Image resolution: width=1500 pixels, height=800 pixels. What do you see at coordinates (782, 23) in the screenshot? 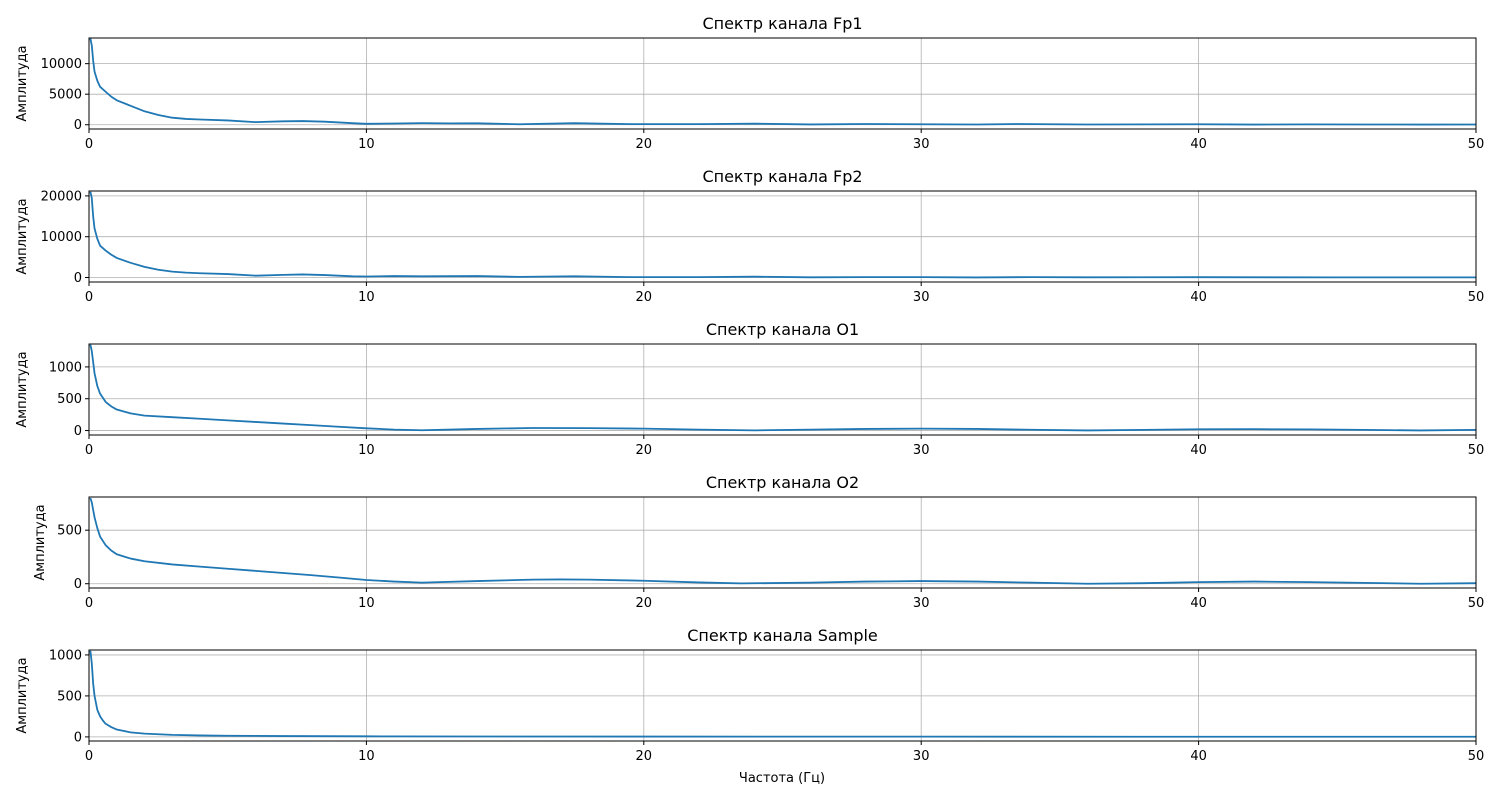
I see `subplot-title: Спектр канала Fp1` at bounding box center [782, 23].